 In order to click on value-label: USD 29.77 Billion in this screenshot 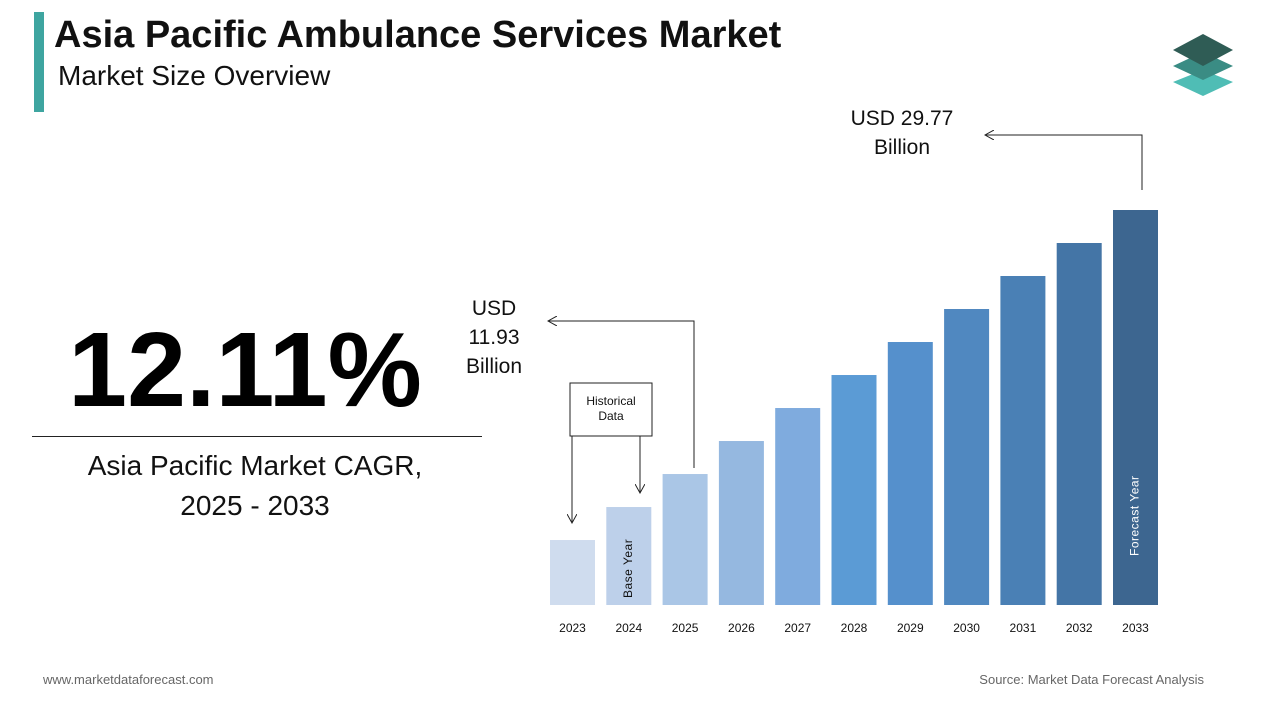, I will do `click(902, 133)`.